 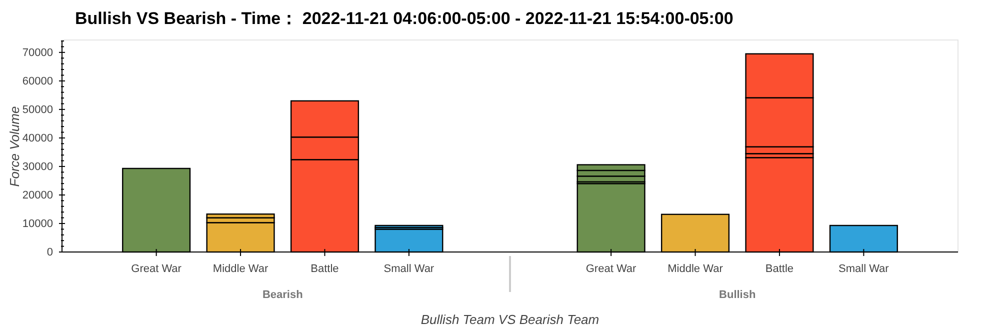 I want to click on y-tick-label: 60000, so click(x=37, y=81).